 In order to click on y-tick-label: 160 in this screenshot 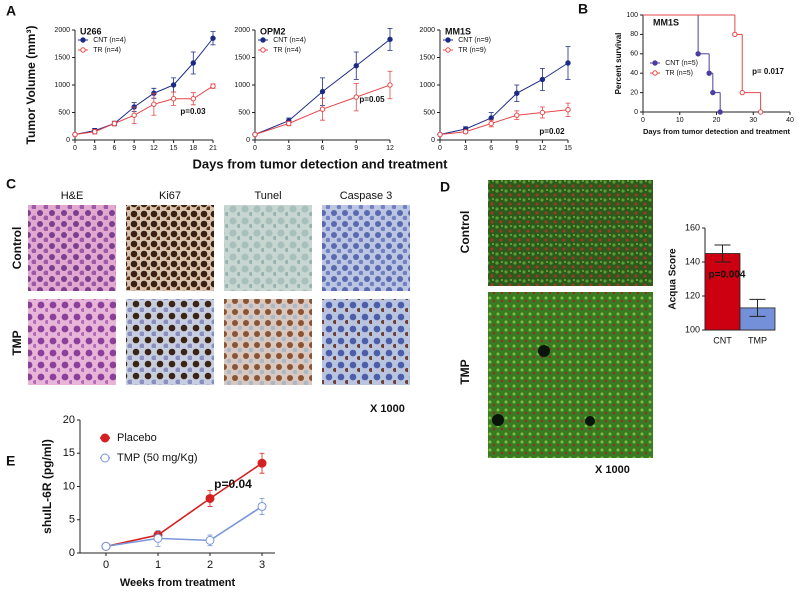, I will do `click(692, 227)`.